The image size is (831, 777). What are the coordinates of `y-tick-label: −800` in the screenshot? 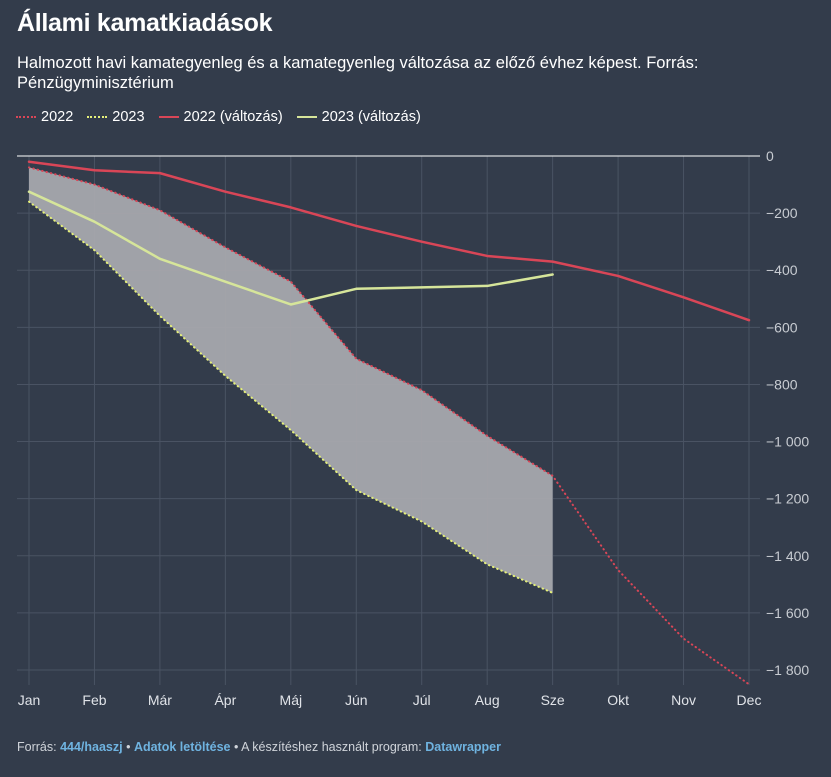 It's located at (782, 384).